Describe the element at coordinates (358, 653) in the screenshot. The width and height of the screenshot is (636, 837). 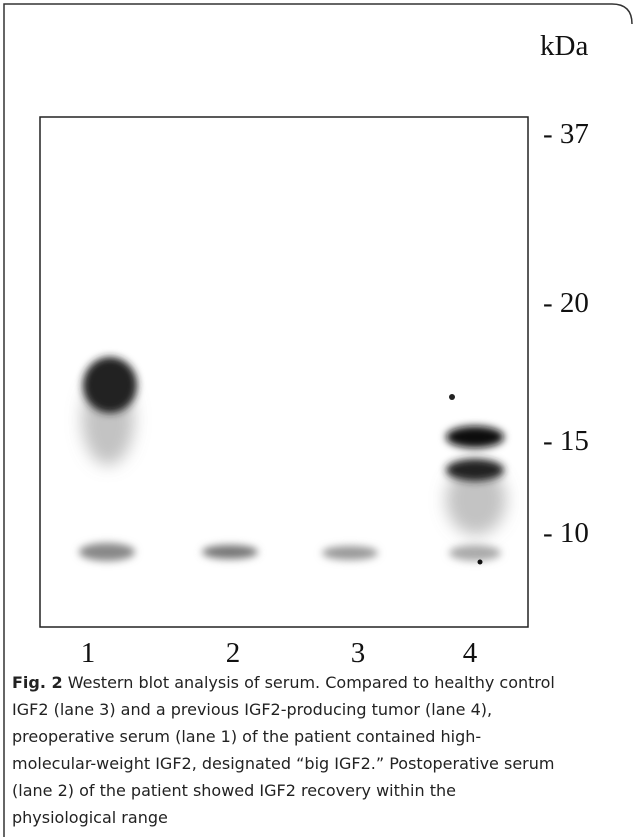
I see `lane-label: 3` at that location.